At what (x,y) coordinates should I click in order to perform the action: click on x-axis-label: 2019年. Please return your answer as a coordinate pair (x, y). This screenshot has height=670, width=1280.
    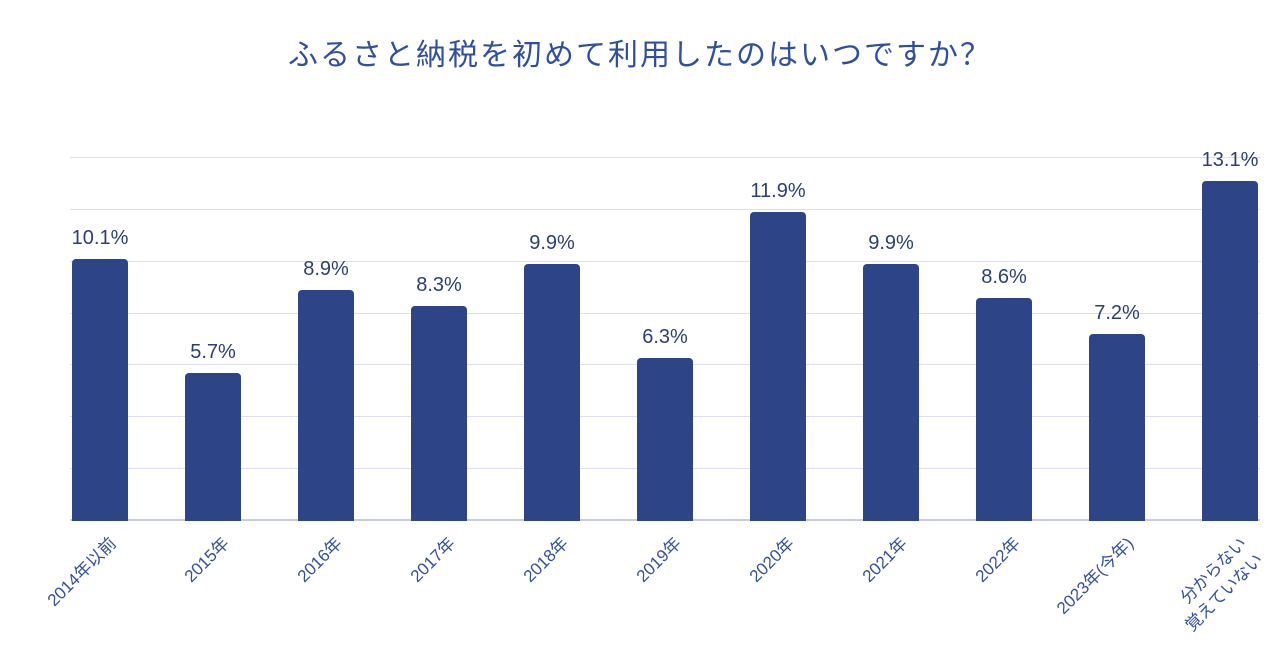
    Looking at the image, I should click on (659, 559).